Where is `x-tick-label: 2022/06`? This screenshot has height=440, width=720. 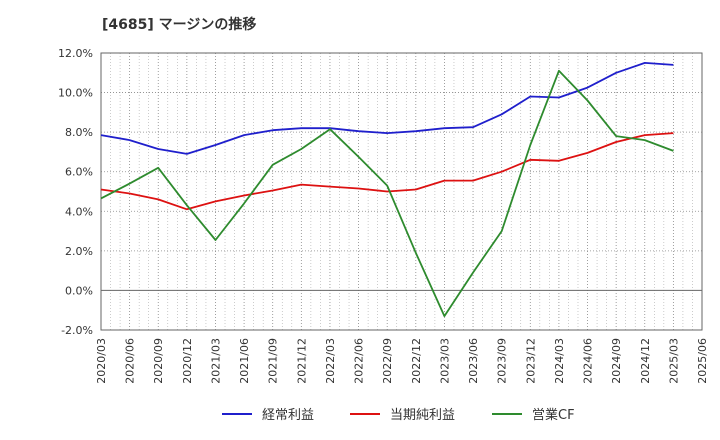
x-tick-label: 2022/06 is located at coordinates (359, 361).